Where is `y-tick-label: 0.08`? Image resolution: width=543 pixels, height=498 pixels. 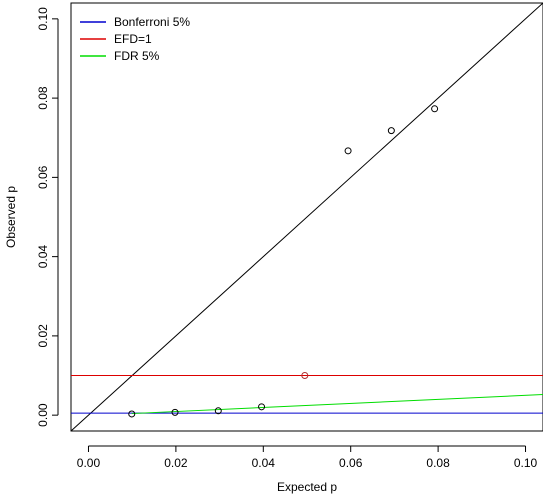 y-tick-label: 0.08 is located at coordinates (43, 98).